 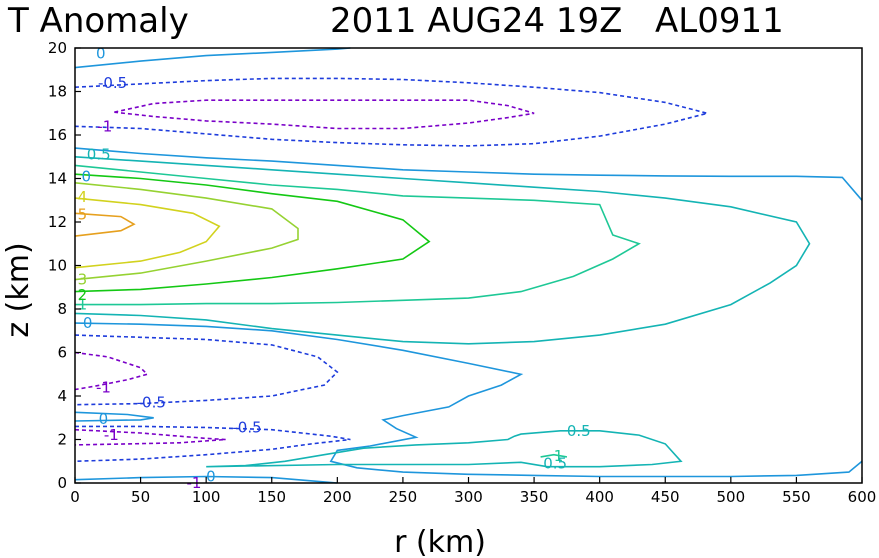 I want to click on contour-line--1-0, so click(x=324, y=114).